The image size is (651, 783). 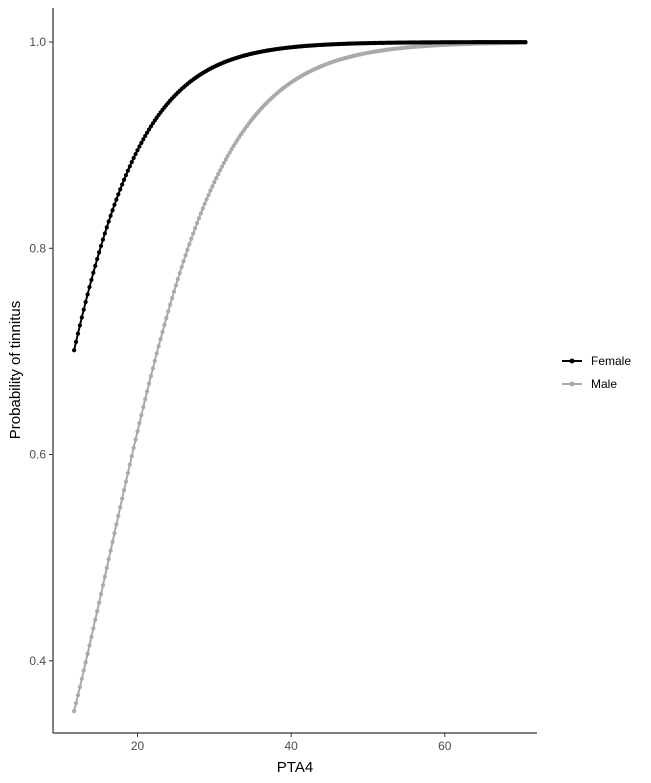 I want to click on y-tick-label: 0.4, so click(x=37, y=661).